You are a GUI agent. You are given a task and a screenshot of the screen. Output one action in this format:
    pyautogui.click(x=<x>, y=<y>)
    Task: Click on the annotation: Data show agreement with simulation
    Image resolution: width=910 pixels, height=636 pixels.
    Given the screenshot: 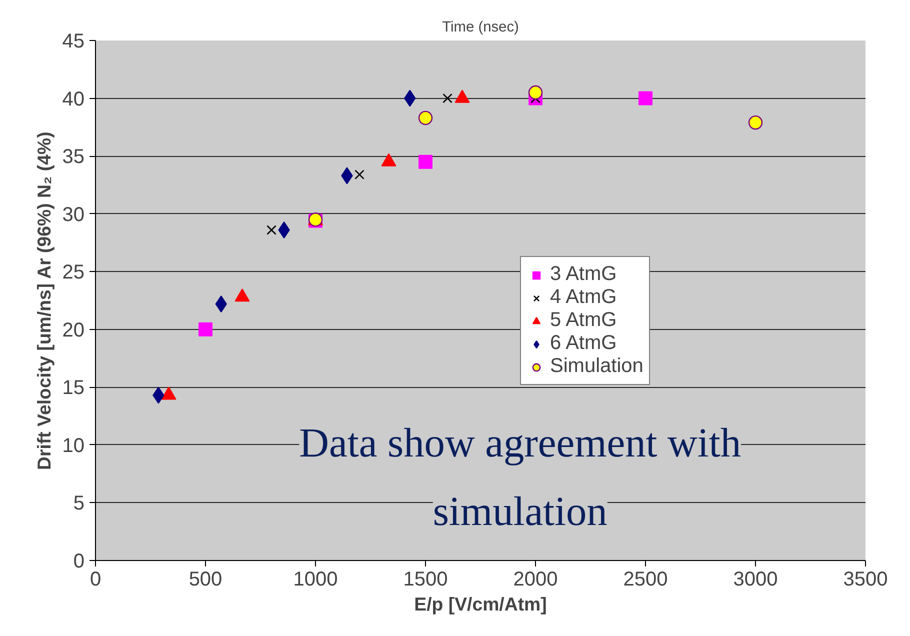 What is the action you would take?
    pyautogui.click(x=520, y=477)
    